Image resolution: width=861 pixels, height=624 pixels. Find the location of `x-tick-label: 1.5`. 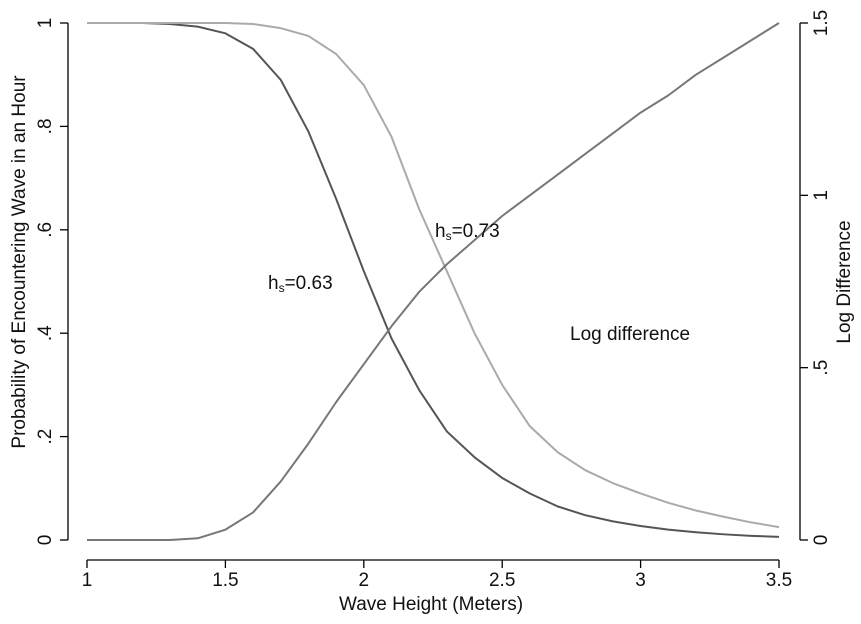

x-tick-label: 1.5 is located at coordinates (225, 580).